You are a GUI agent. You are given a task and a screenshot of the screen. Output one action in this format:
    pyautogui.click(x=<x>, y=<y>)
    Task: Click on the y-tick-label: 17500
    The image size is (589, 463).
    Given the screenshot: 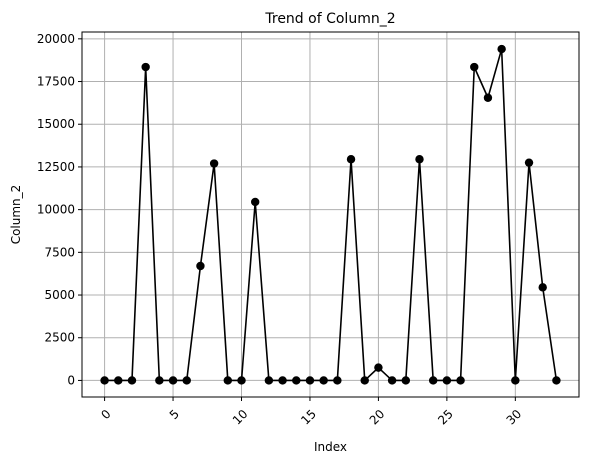 What is the action you would take?
    pyautogui.click(x=56, y=82)
    